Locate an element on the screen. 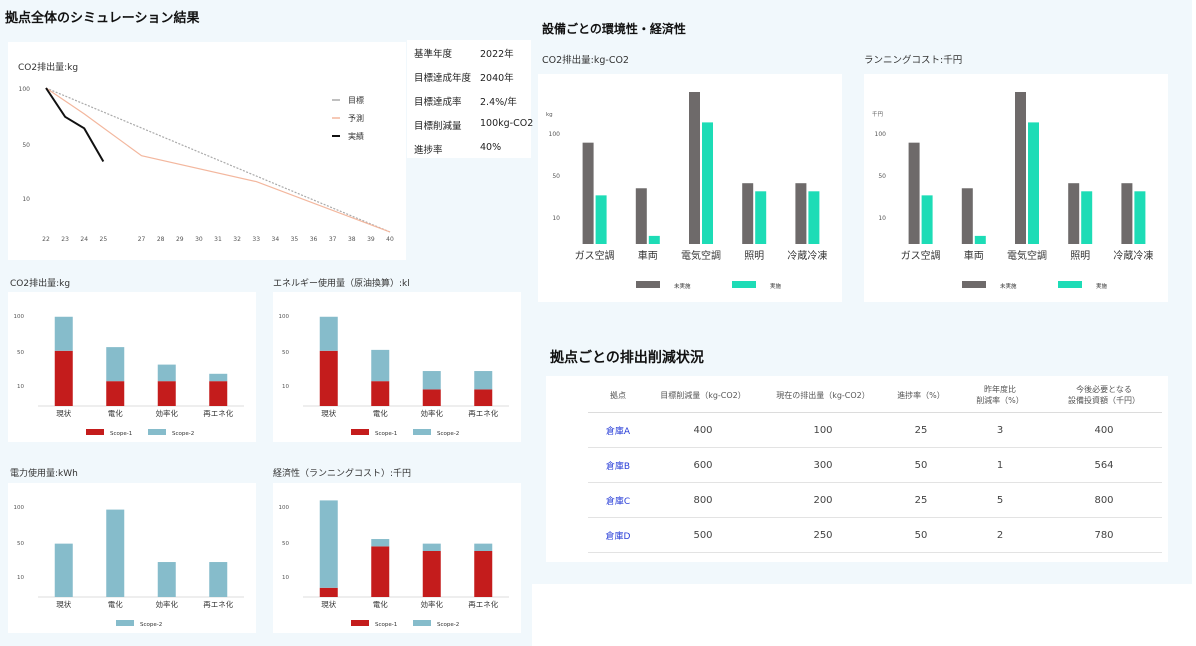 The height and width of the screenshot is (646, 1196). series-line-forecast is located at coordinates (218, 160).